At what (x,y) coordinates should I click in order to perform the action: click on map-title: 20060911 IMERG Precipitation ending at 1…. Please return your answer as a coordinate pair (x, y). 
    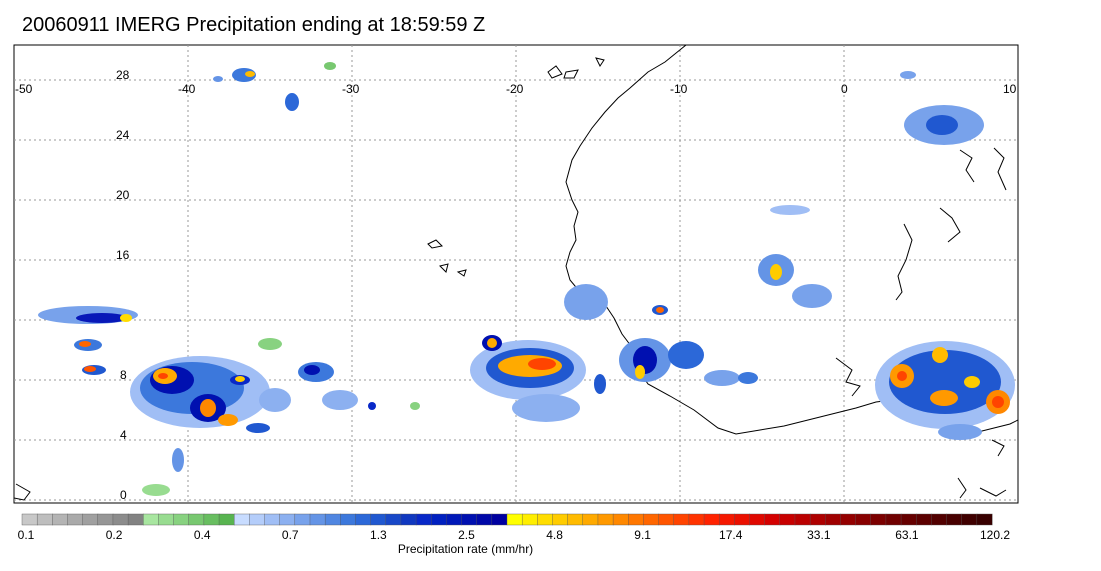
    Looking at the image, I should click on (254, 25).